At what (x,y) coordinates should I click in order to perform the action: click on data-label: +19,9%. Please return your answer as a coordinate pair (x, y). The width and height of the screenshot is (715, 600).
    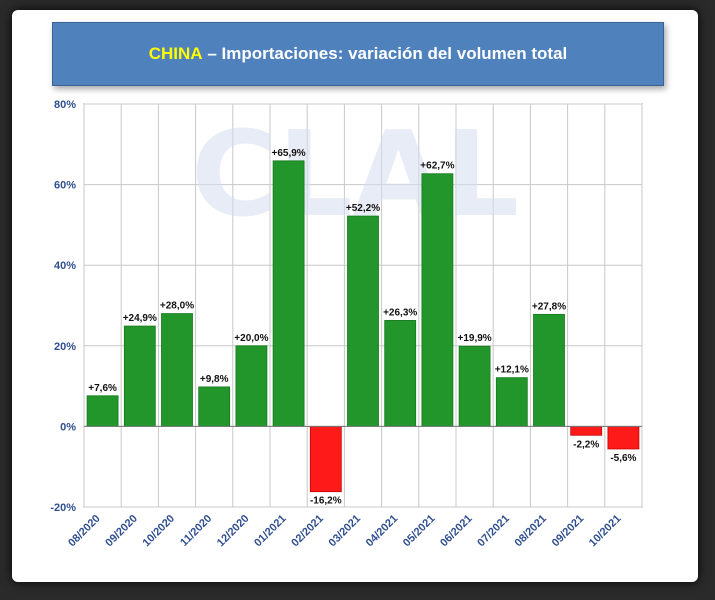
    Looking at the image, I should click on (474, 338).